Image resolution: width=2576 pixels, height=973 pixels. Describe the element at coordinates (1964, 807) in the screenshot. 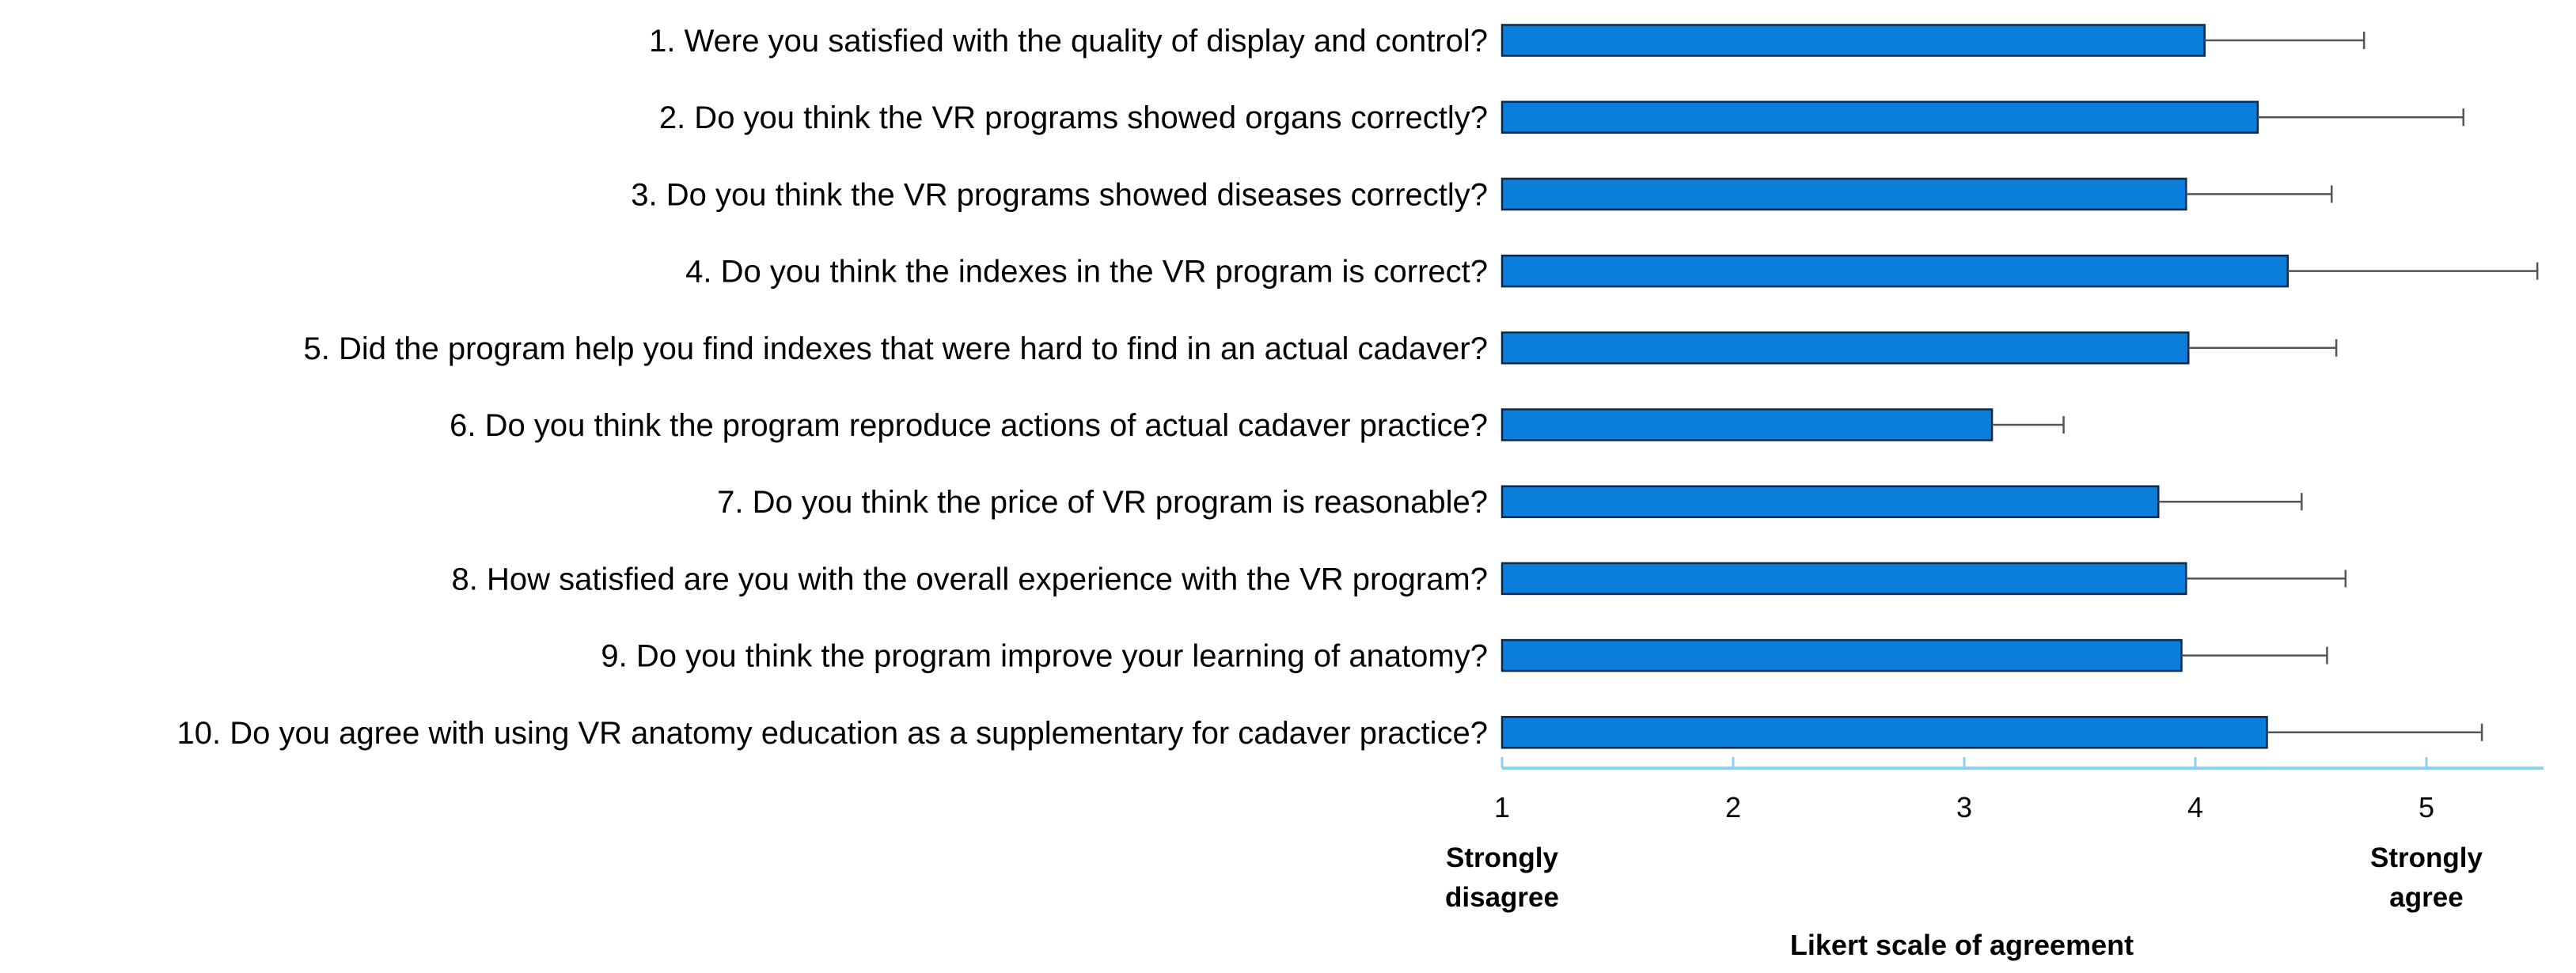

I see `x-tick-label: 3` at that location.